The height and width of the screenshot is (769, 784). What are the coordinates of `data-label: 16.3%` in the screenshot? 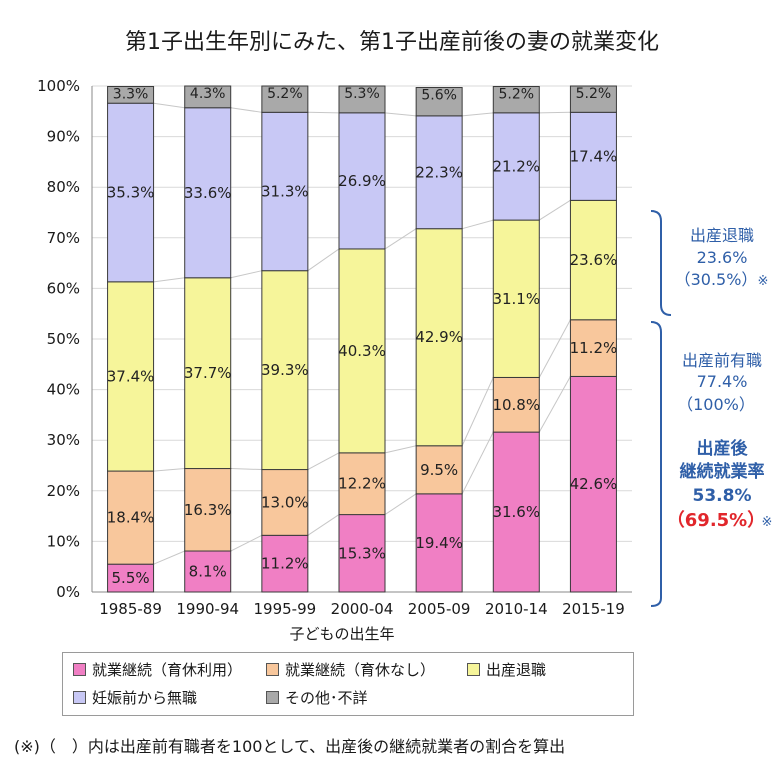 It's located at (208, 510).